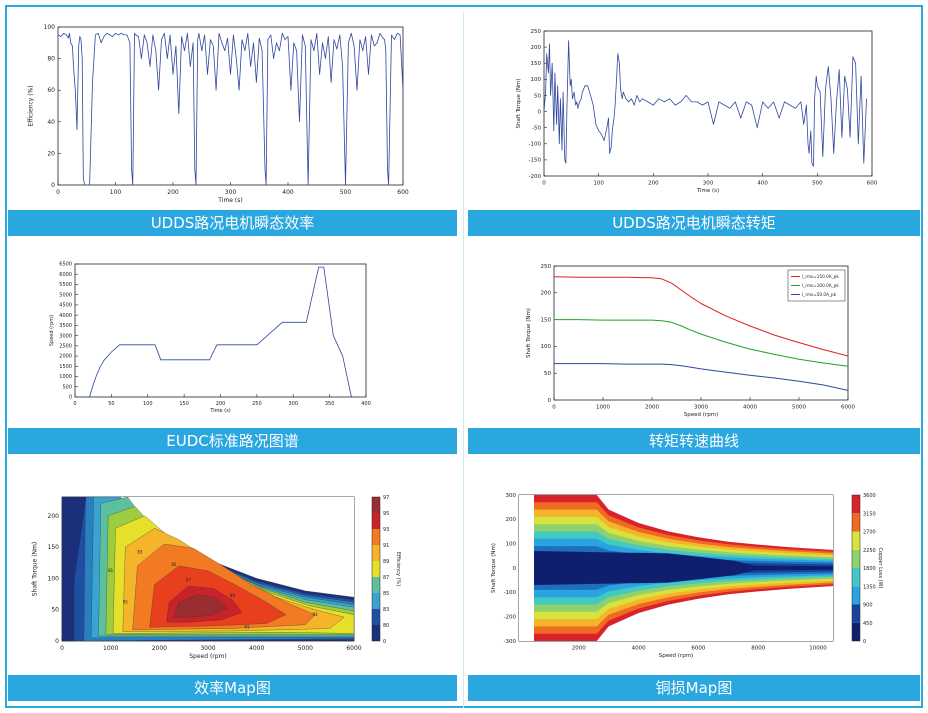  I want to click on x-tick-label: 5000, so click(305, 648).